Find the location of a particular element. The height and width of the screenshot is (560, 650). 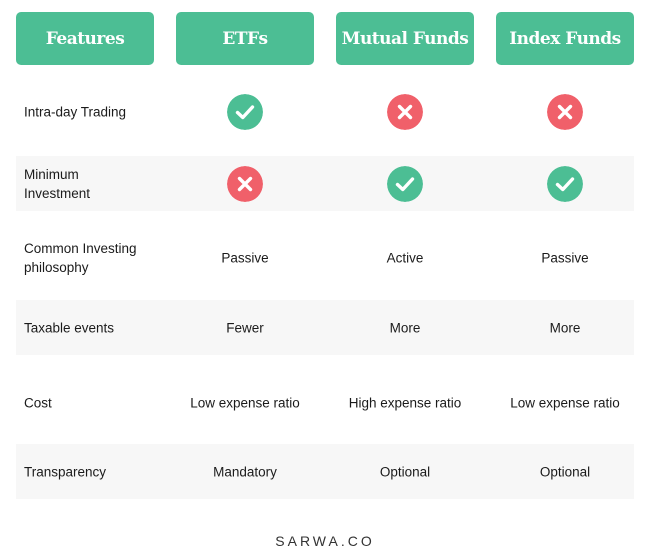

table-cell: Mandatory is located at coordinates (245, 471).